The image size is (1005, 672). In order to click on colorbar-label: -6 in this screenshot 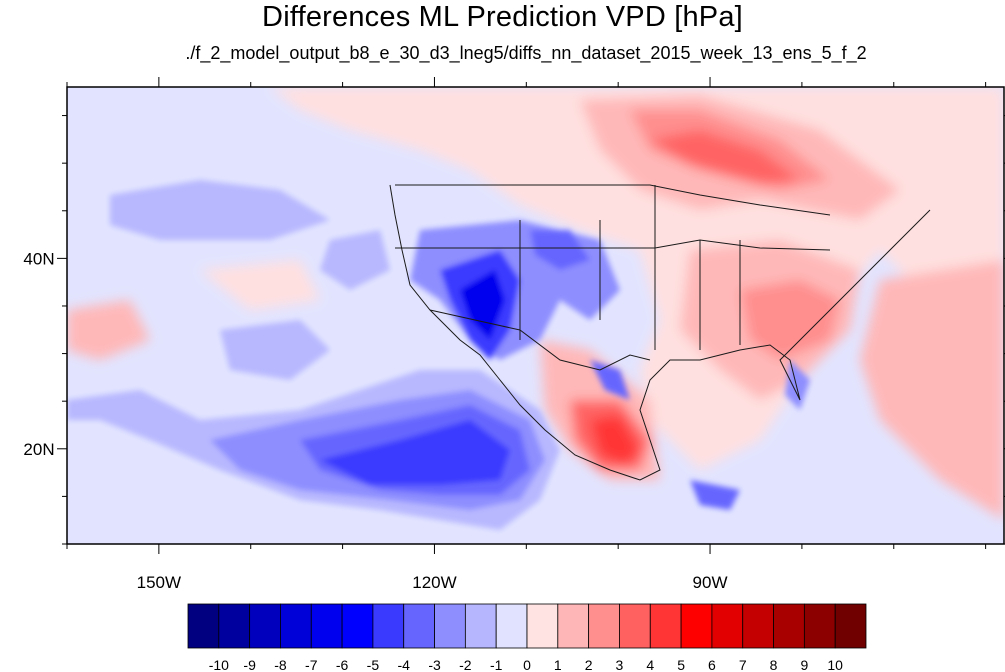, I will do `click(342, 664)`.